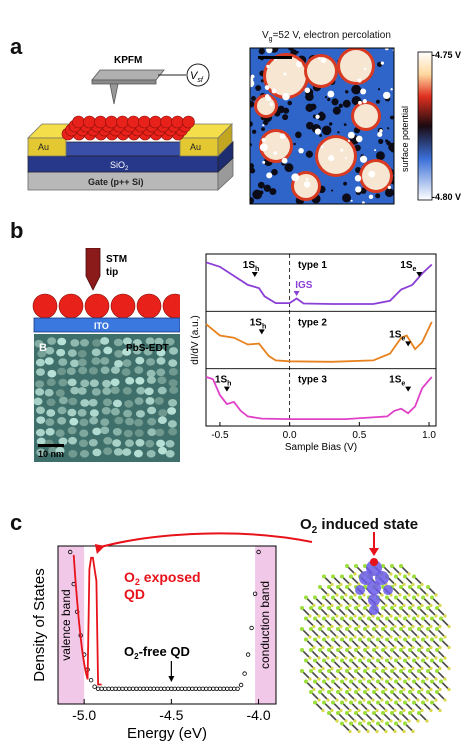 The width and height of the screenshot is (474, 748). Describe the element at coordinates (106, 355) in the screenshot. I see `stm-schematic: STM tip ITO B PbS-EDT 10 nm` at that location.